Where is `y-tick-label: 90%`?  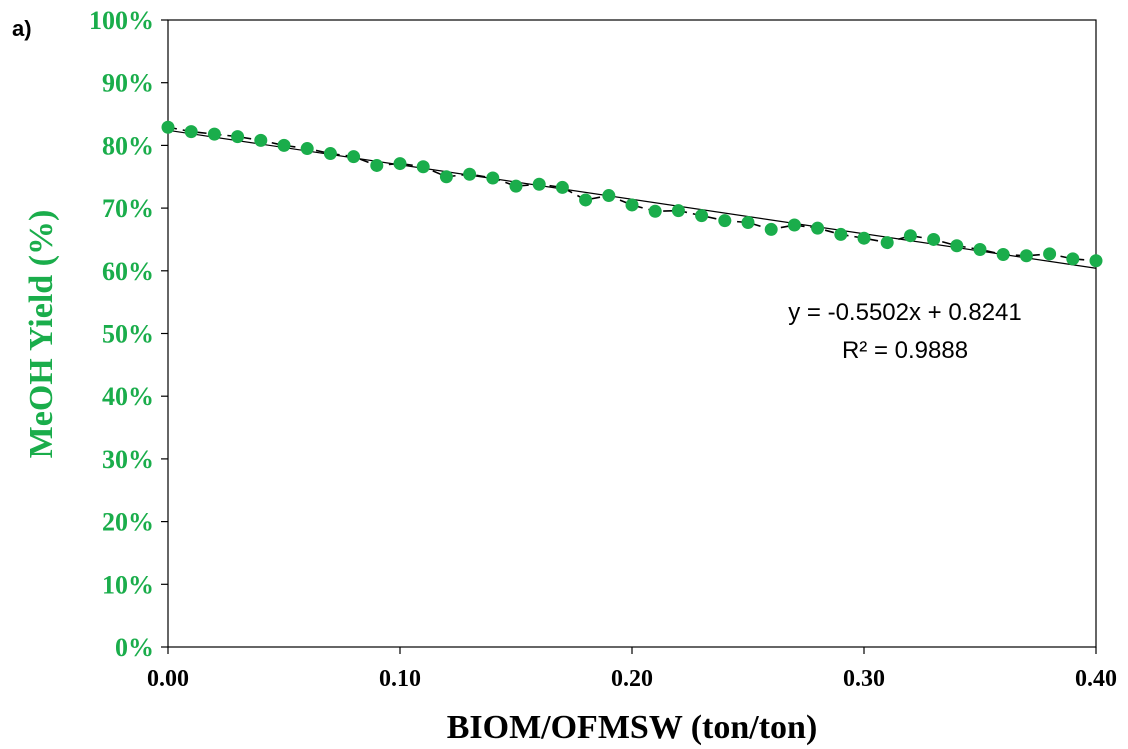
y-tick-label: 90% is located at coordinates (128, 83).